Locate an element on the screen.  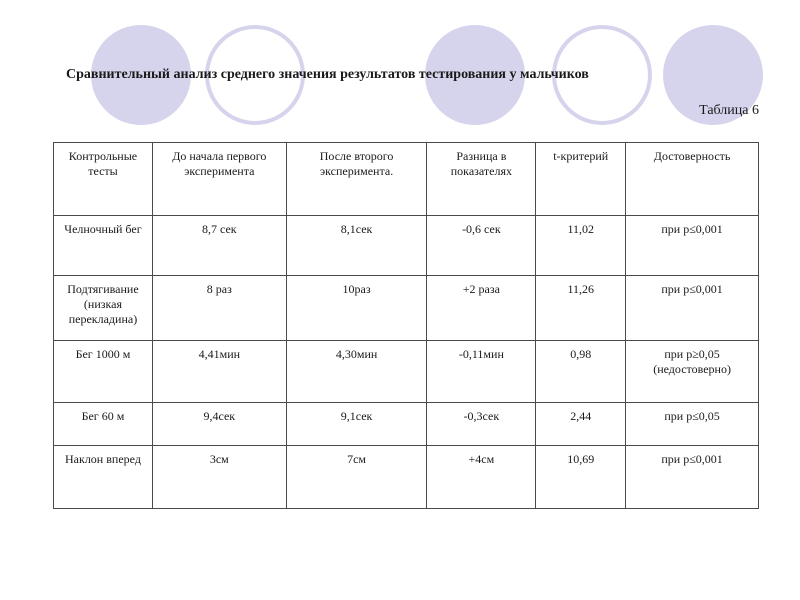
test-name-cell: Бег 60 м is located at coordinates (103, 424).